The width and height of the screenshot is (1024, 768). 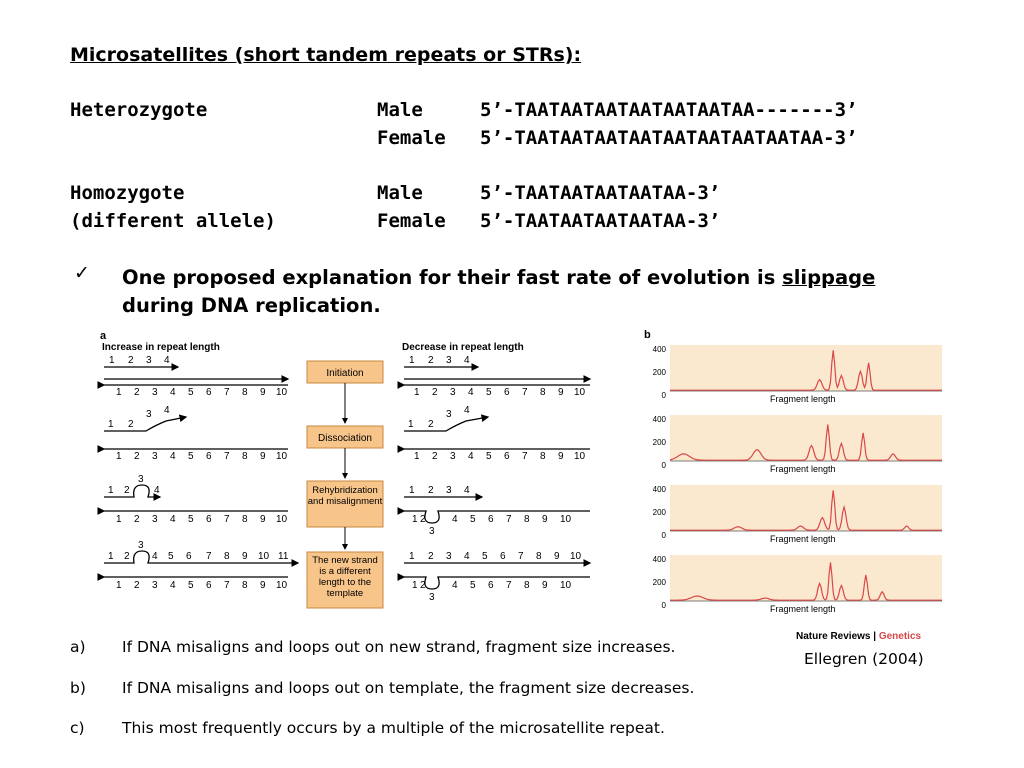 What do you see at coordinates (600, 221) in the screenshot?
I see `hom-female-seq: 5’-TAATAATAATAATAA-3’` at bounding box center [600, 221].